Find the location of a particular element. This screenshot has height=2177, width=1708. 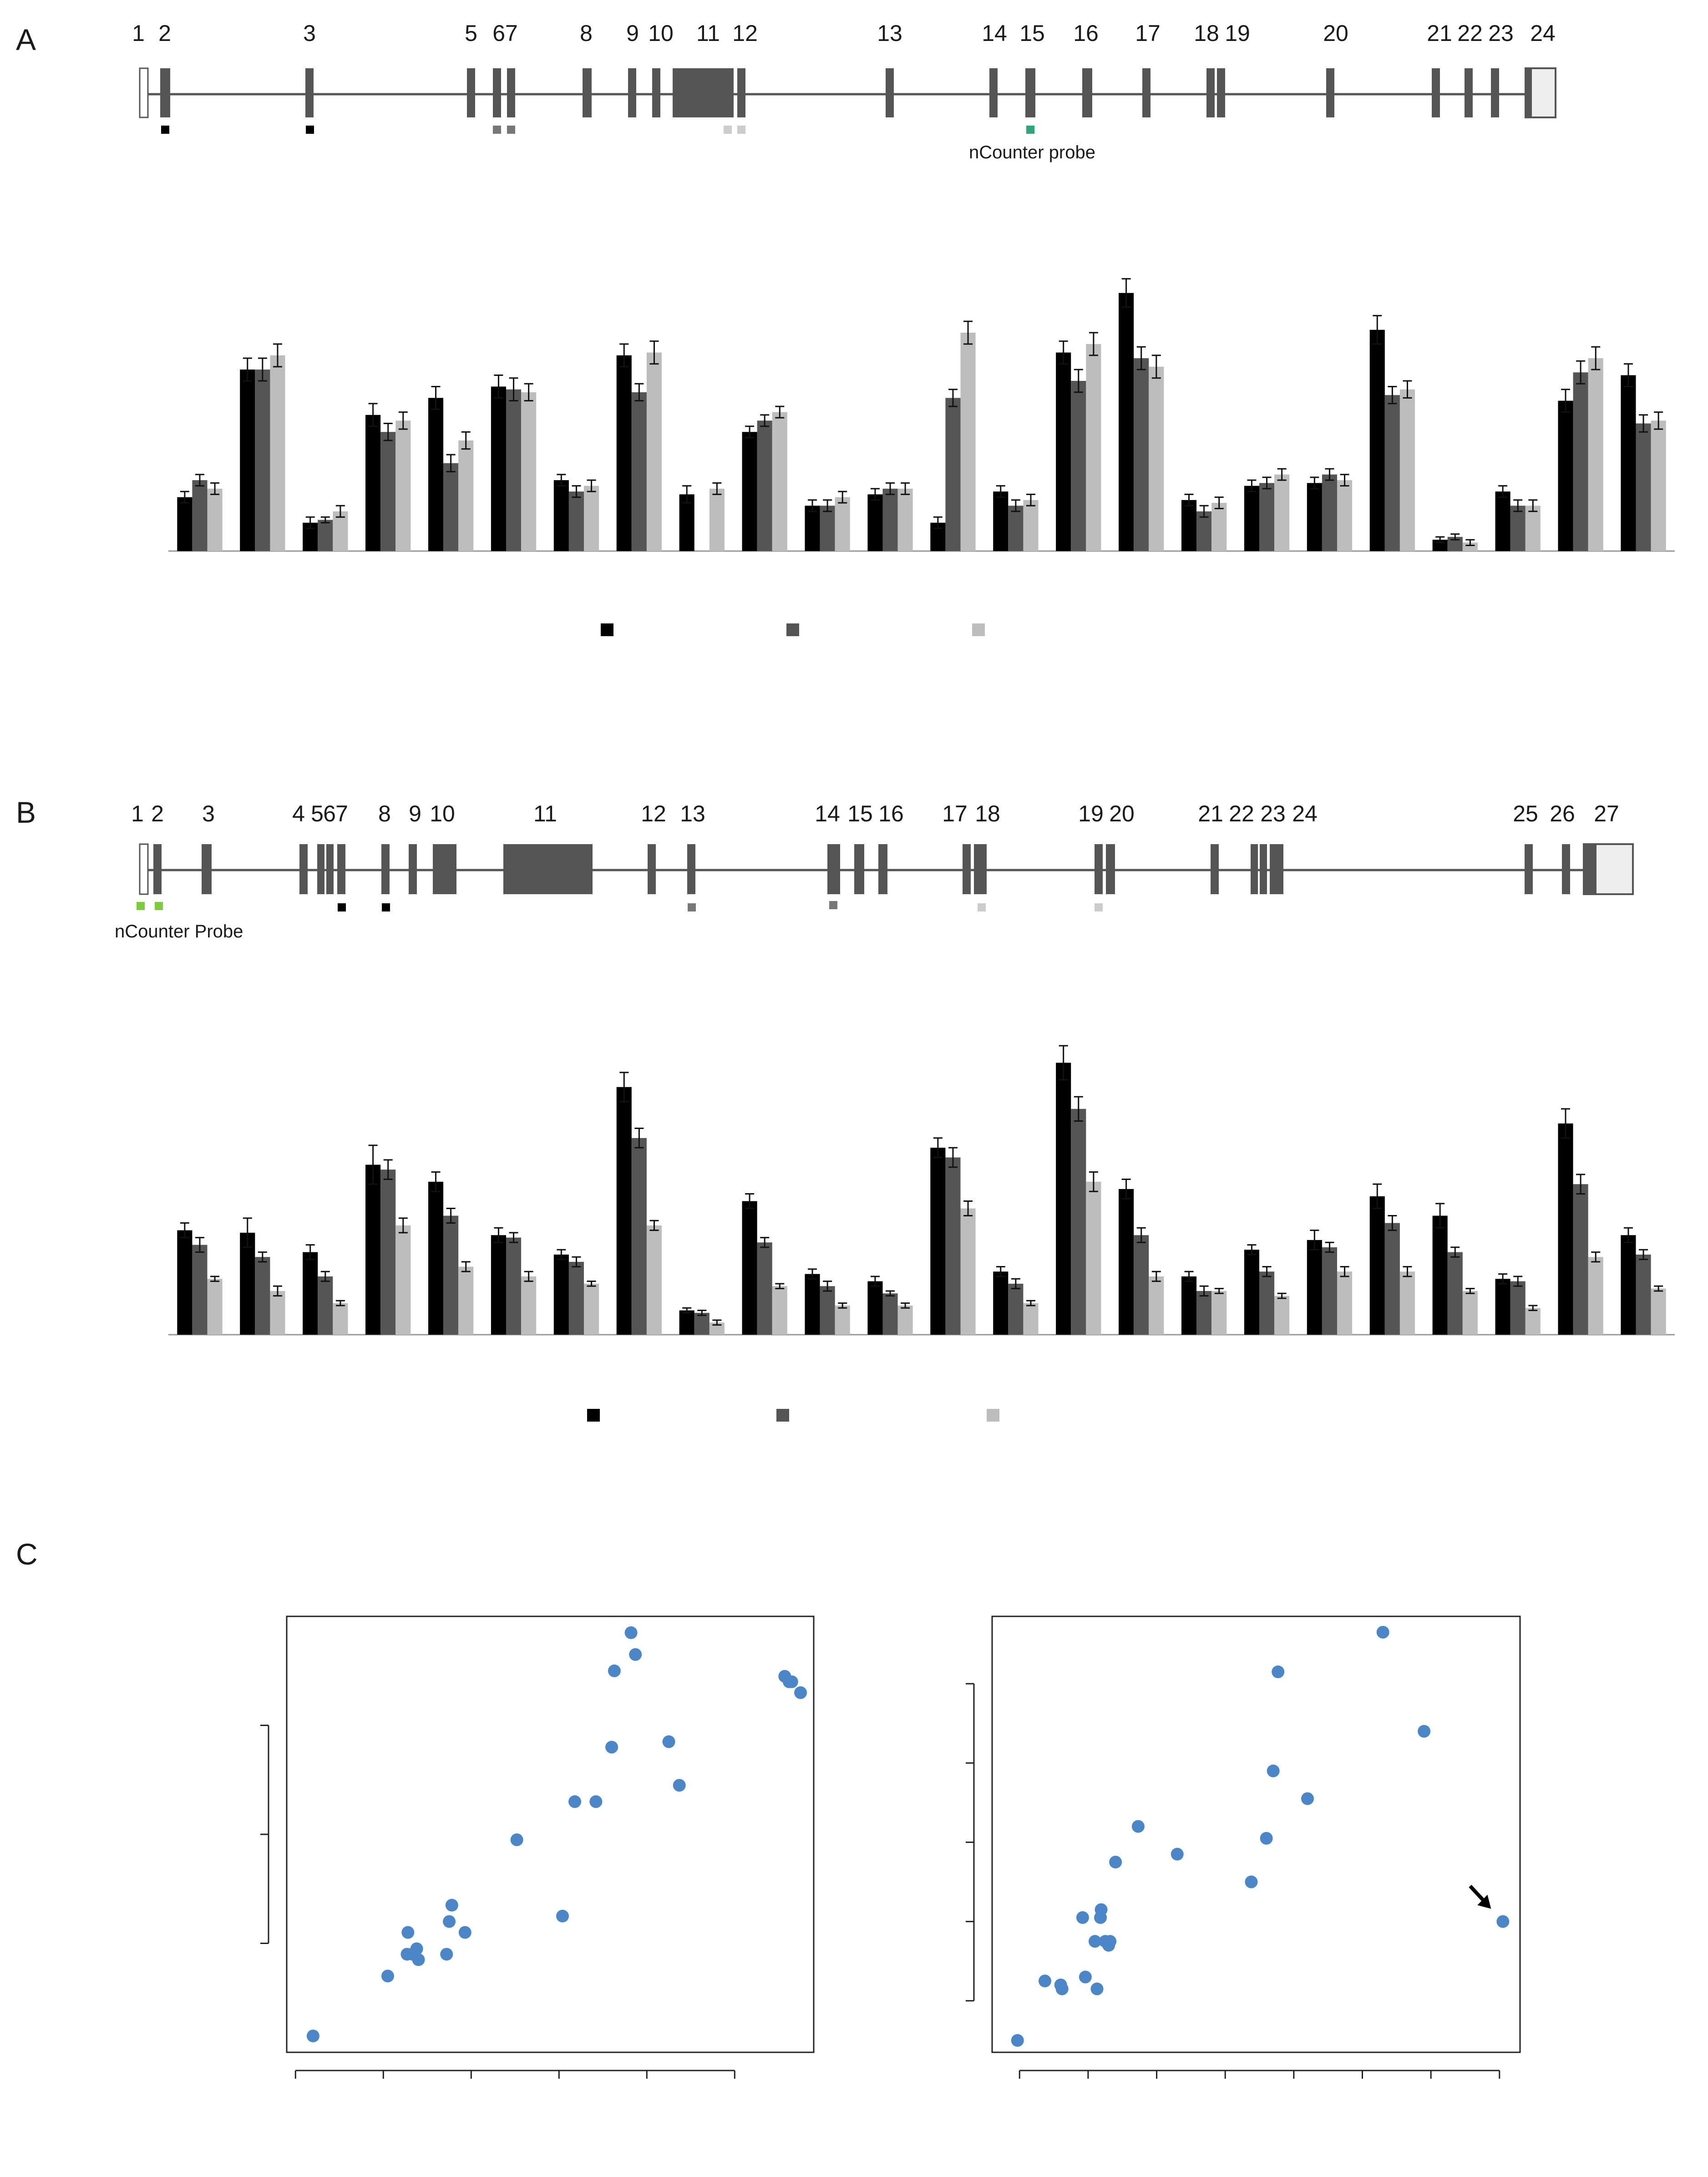

brca2-exon-label: 12 is located at coordinates (653, 813).